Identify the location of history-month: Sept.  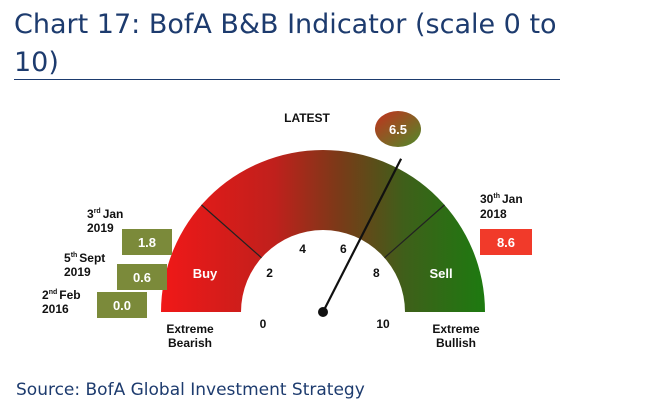
(92, 258).